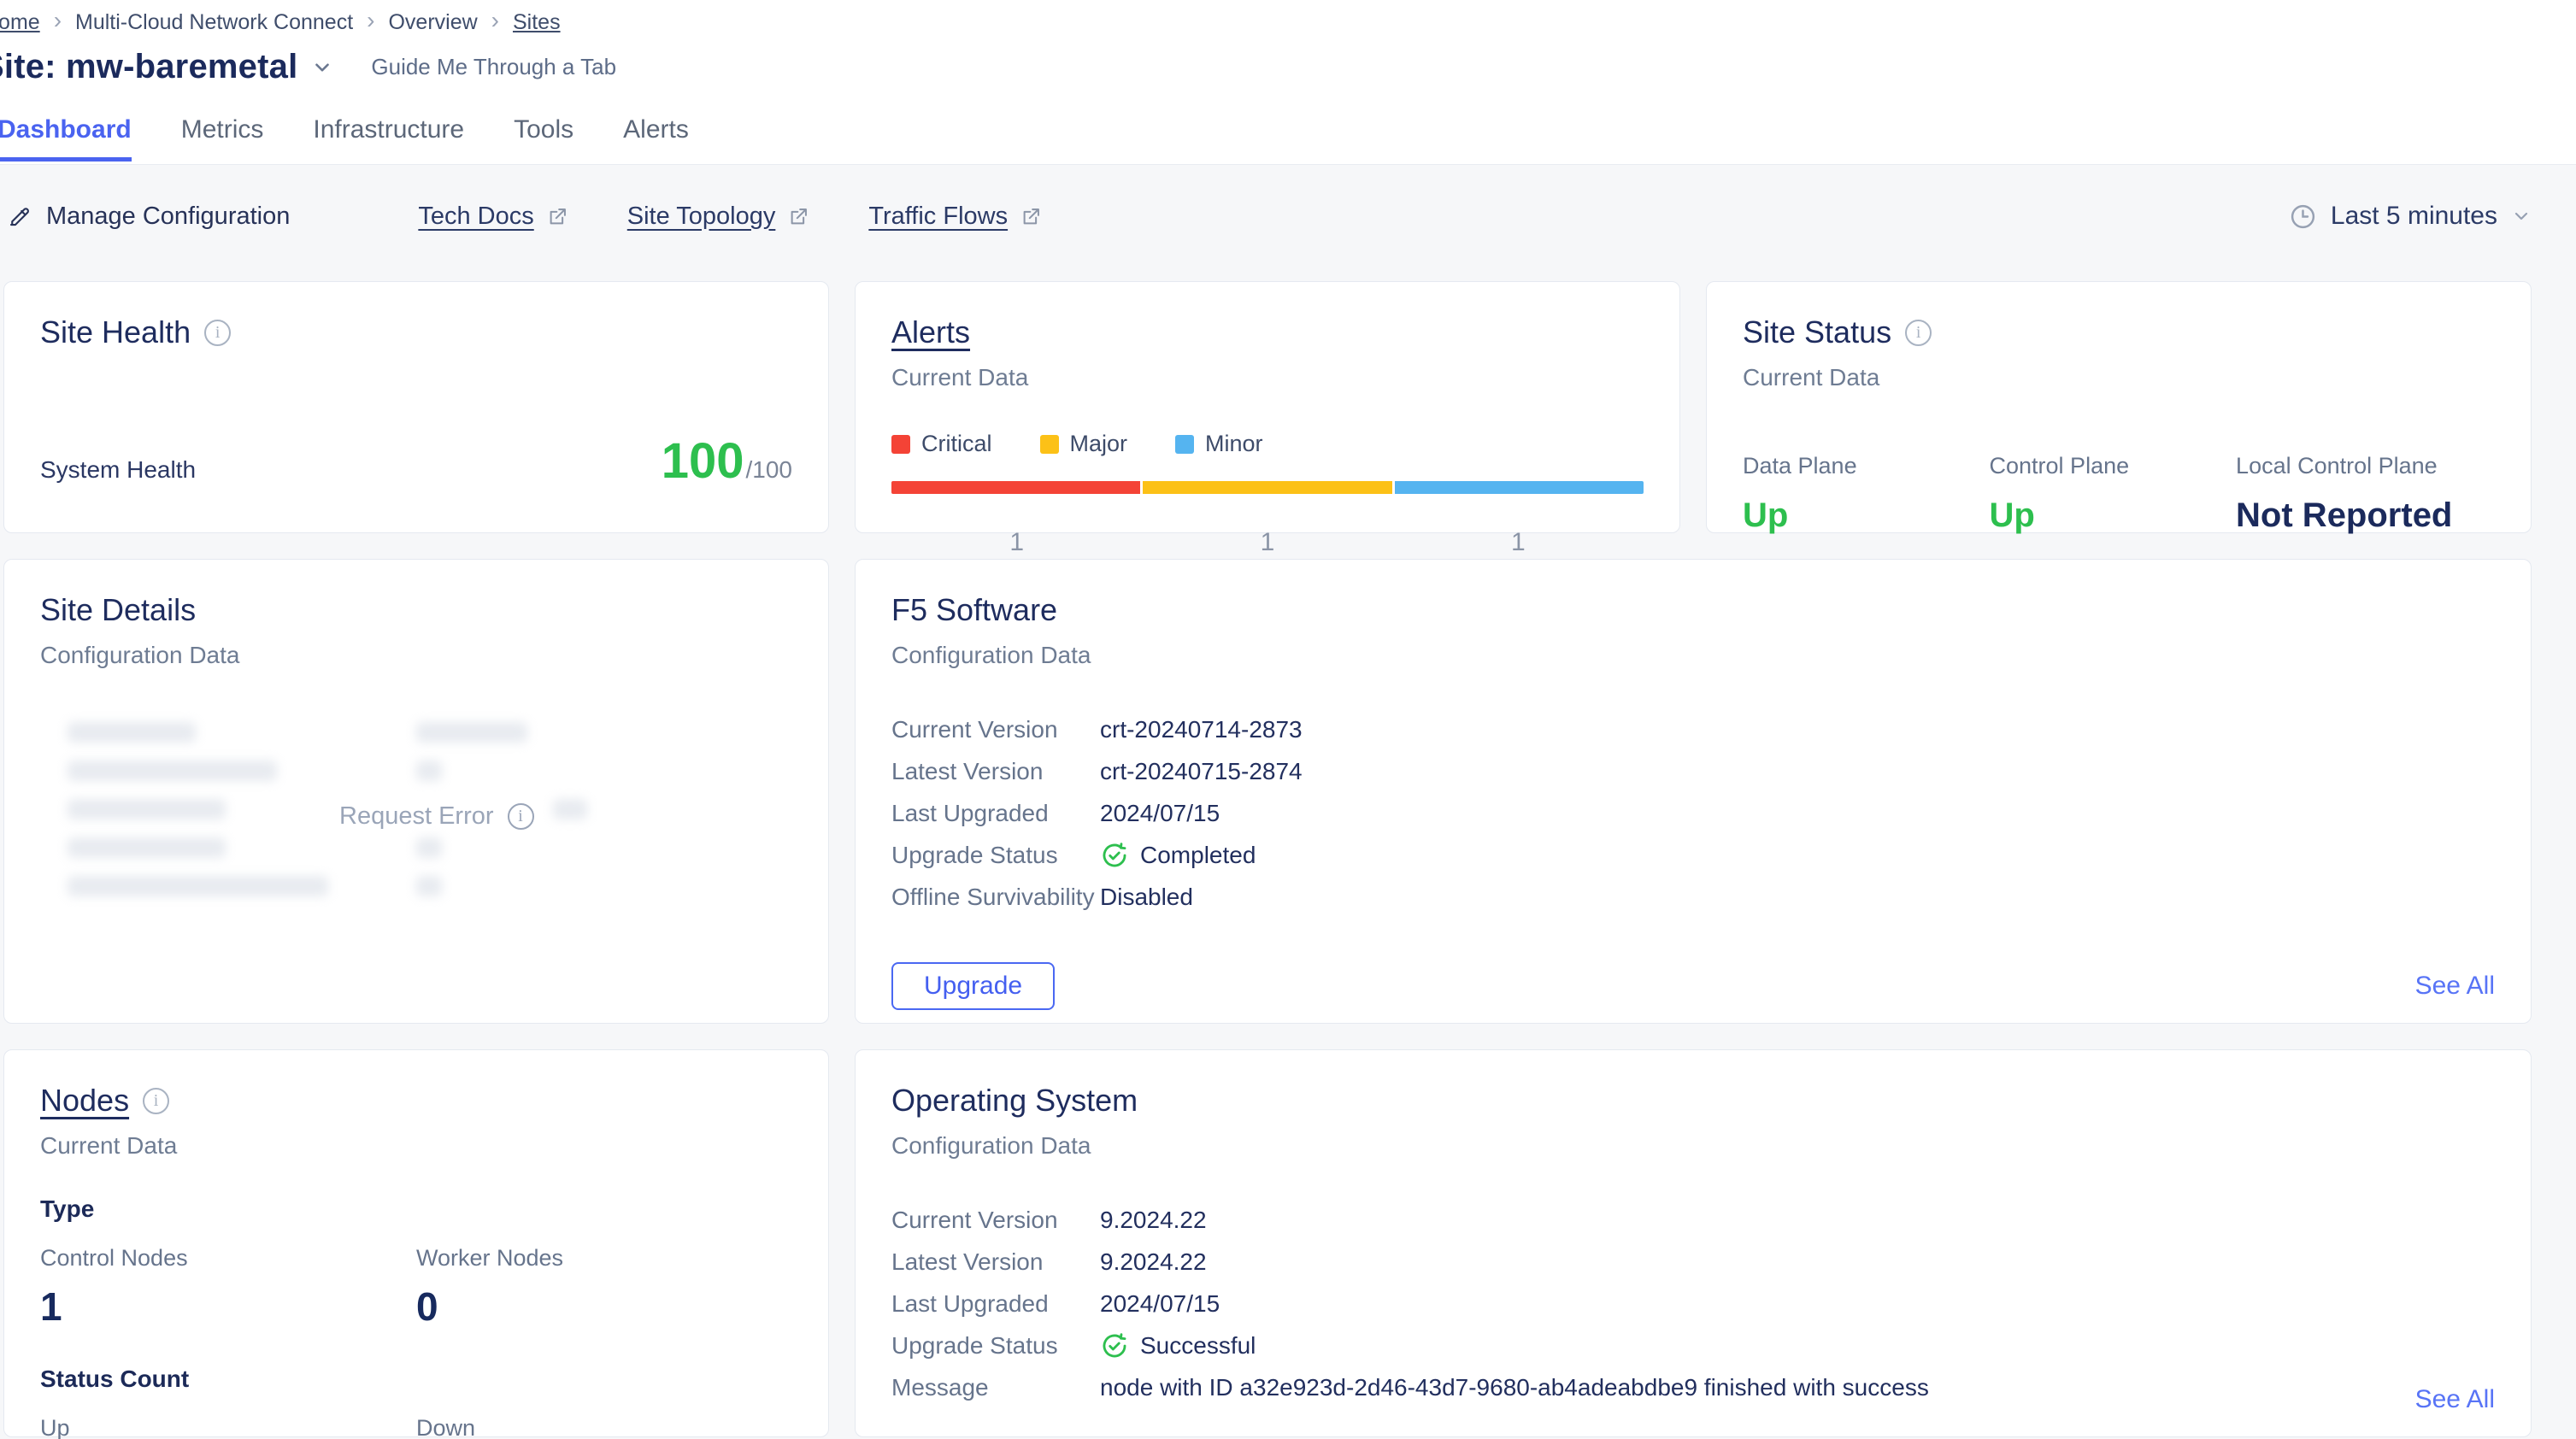  Describe the element at coordinates (931, 331) in the screenshot. I see `alerts-title-link: Alerts` at that location.